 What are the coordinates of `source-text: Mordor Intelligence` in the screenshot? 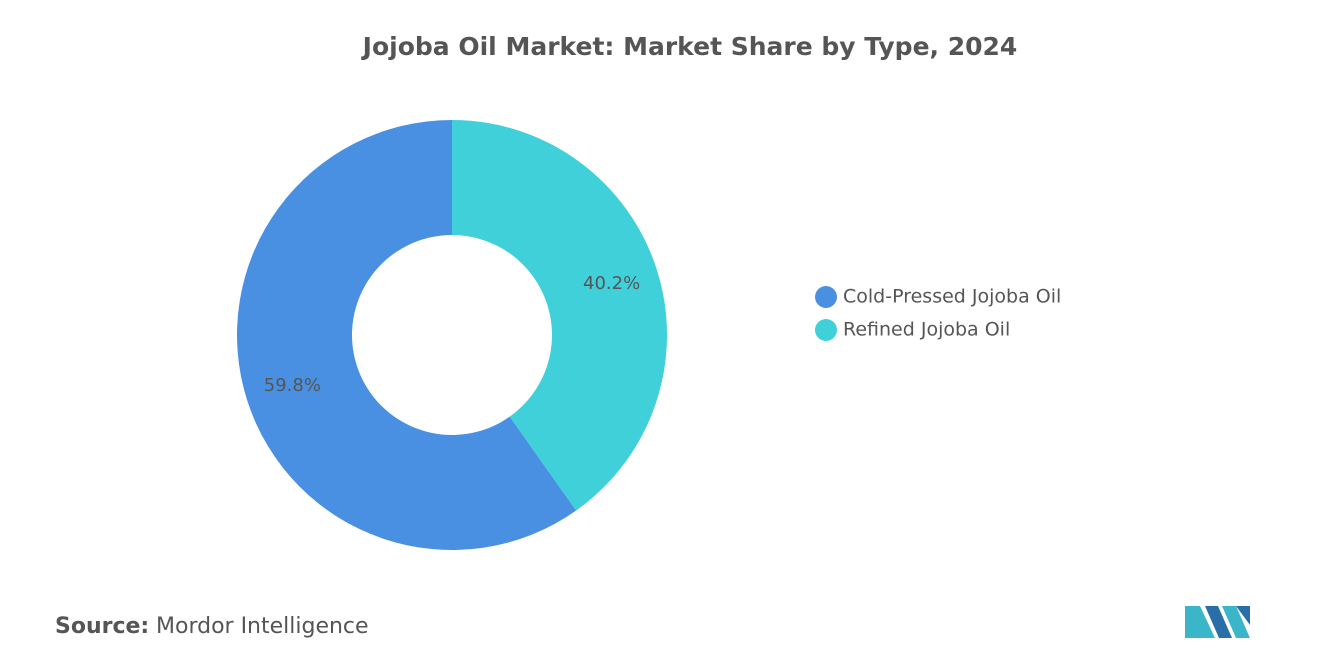 It's located at (262, 626).